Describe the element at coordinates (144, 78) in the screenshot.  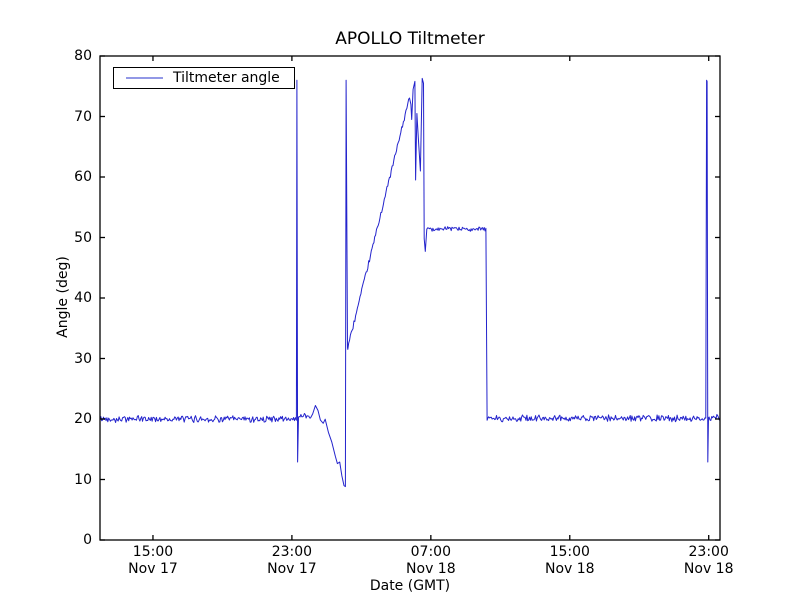
I see `legend-line-sample` at that location.